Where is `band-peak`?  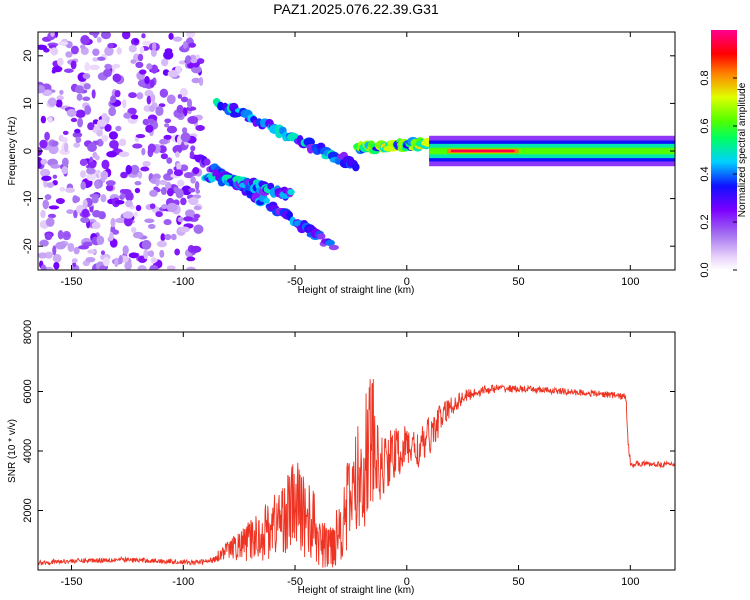 band-peak is located at coordinates (483, 151).